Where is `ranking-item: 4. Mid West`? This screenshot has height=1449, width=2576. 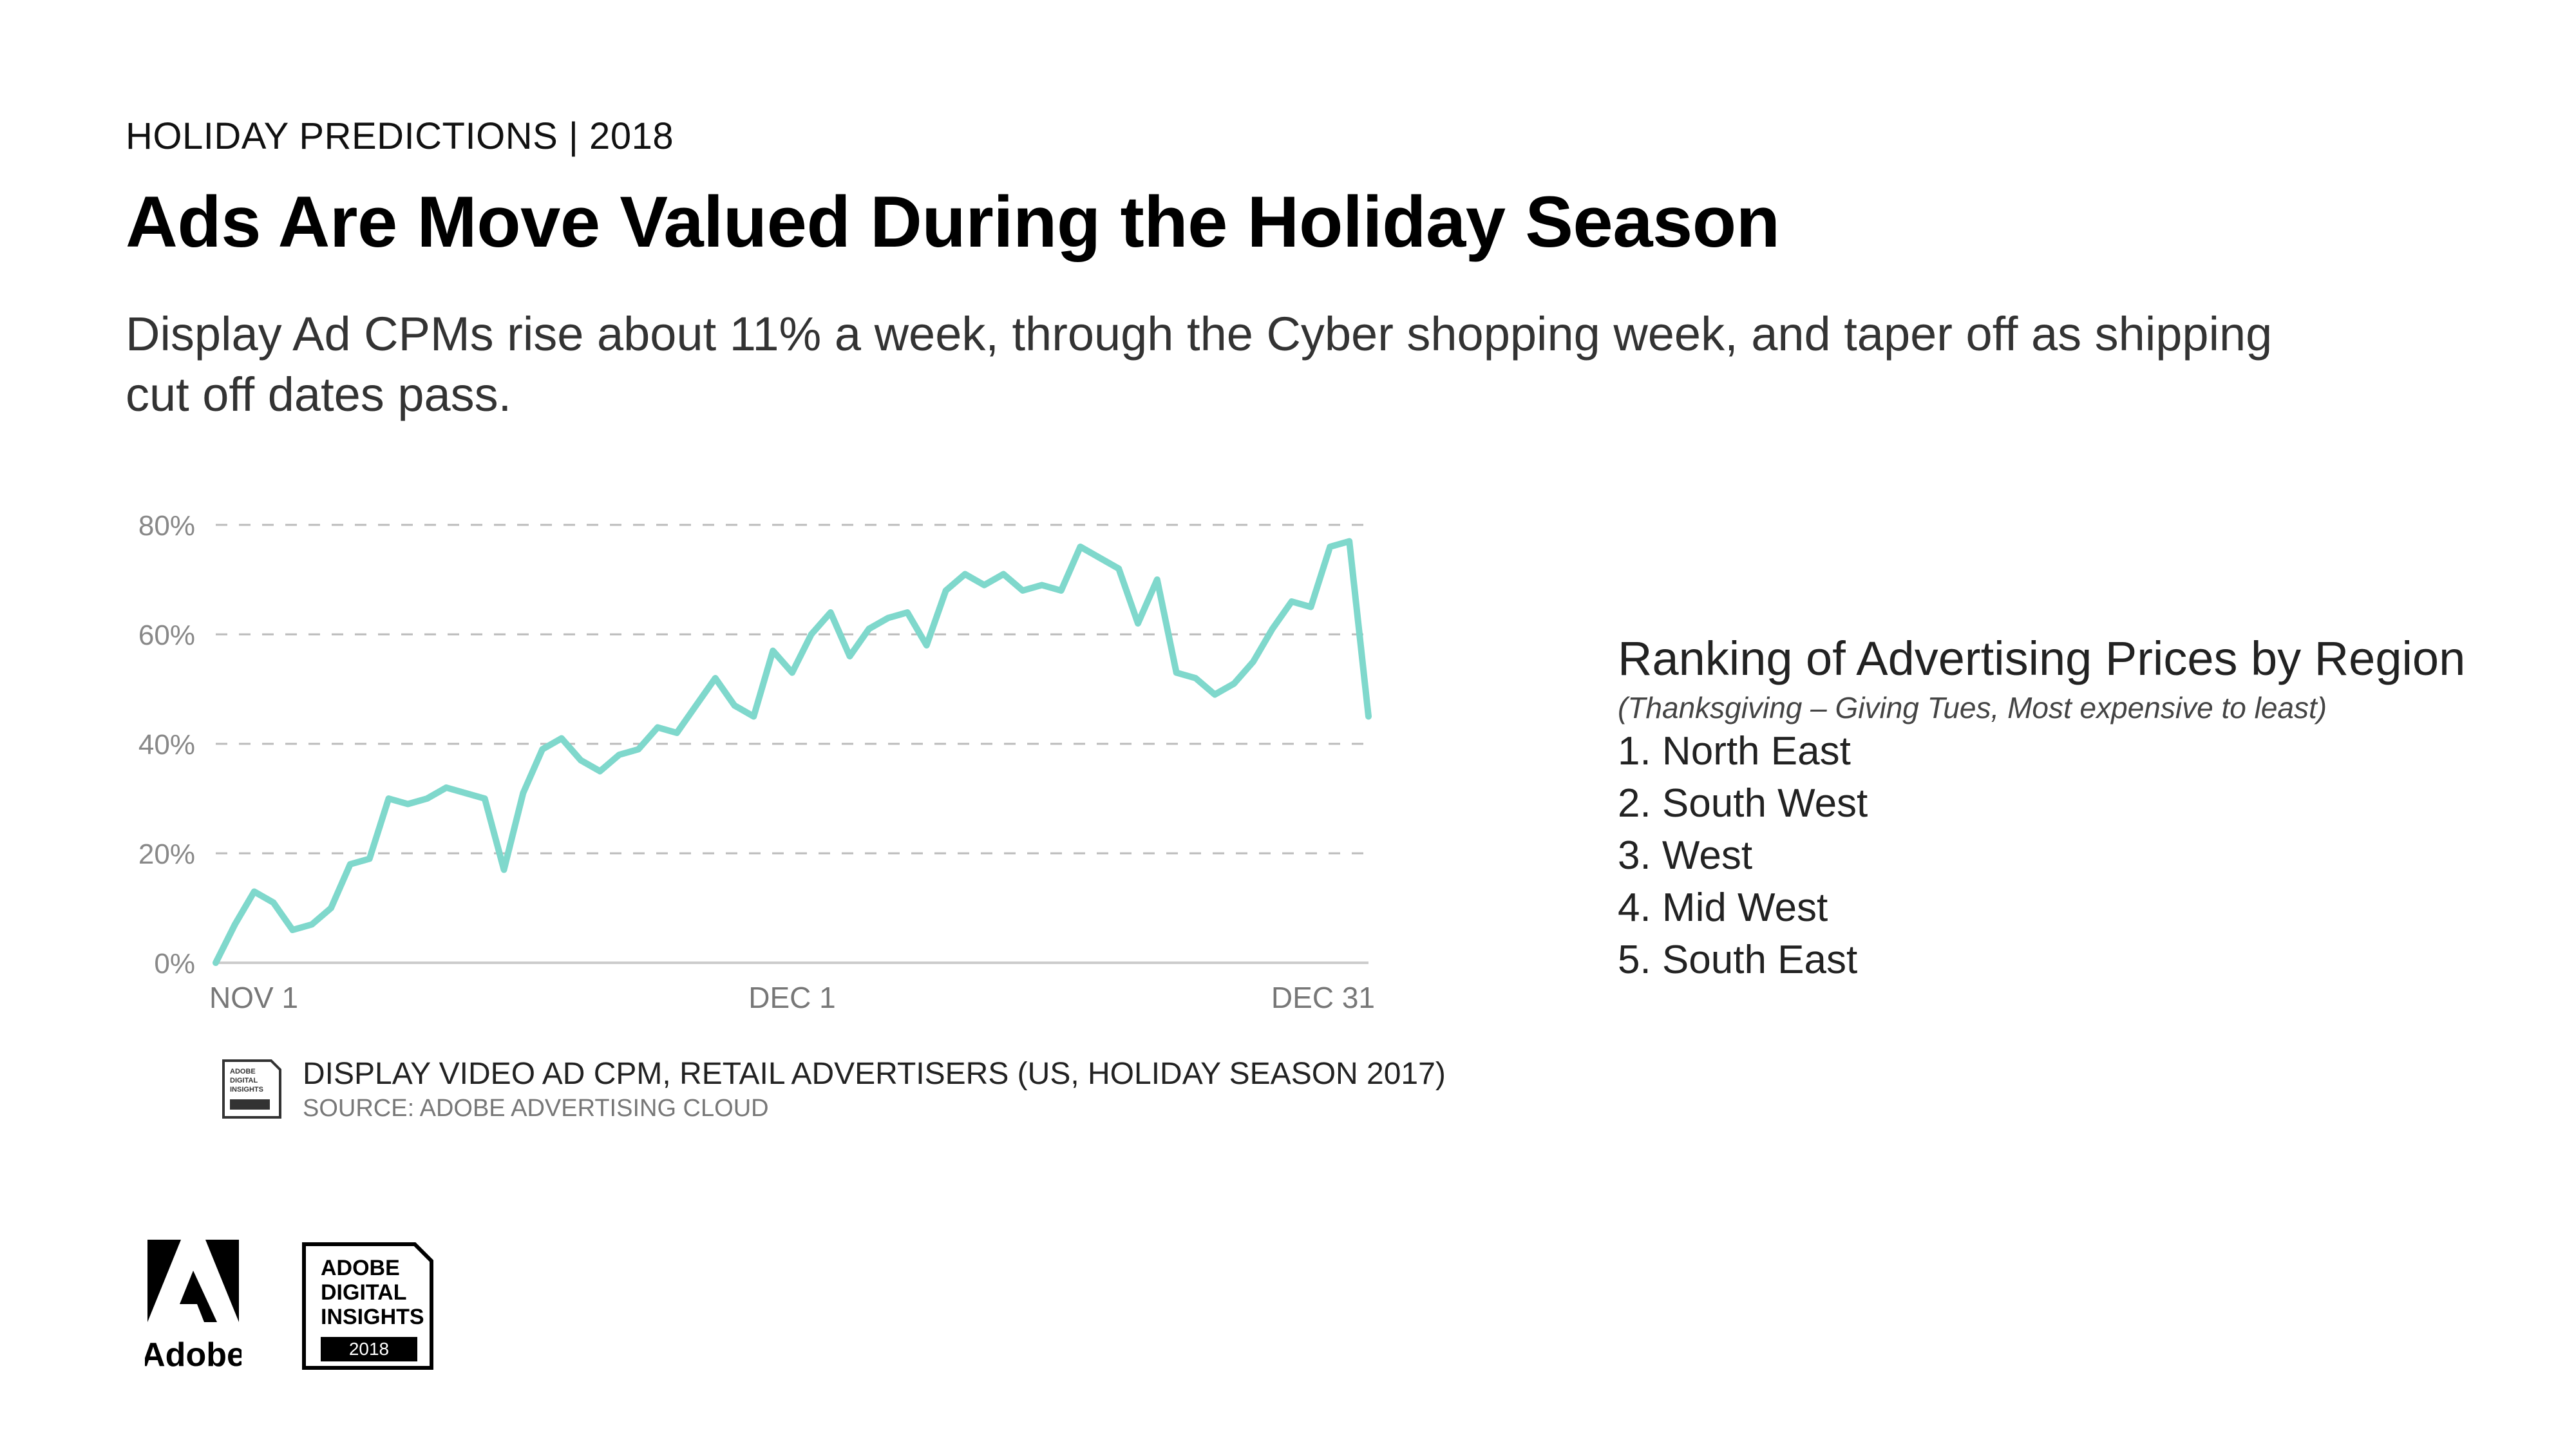
ranking-item: 4. Mid West is located at coordinates (1723, 908).